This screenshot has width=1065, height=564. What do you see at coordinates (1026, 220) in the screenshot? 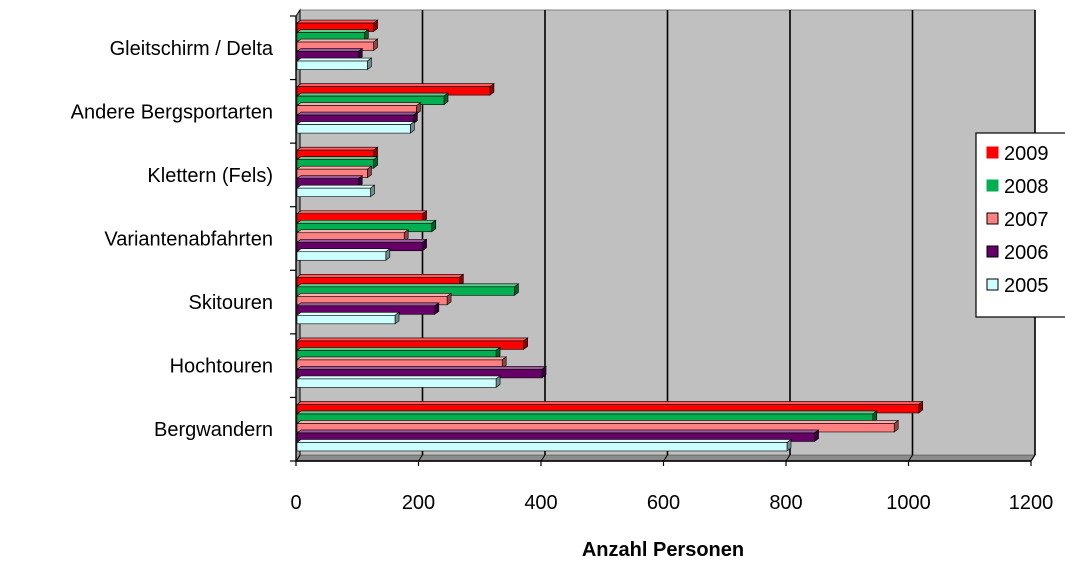
I see `legend-label-2007: 2007` at bounding box center [1026, 220].